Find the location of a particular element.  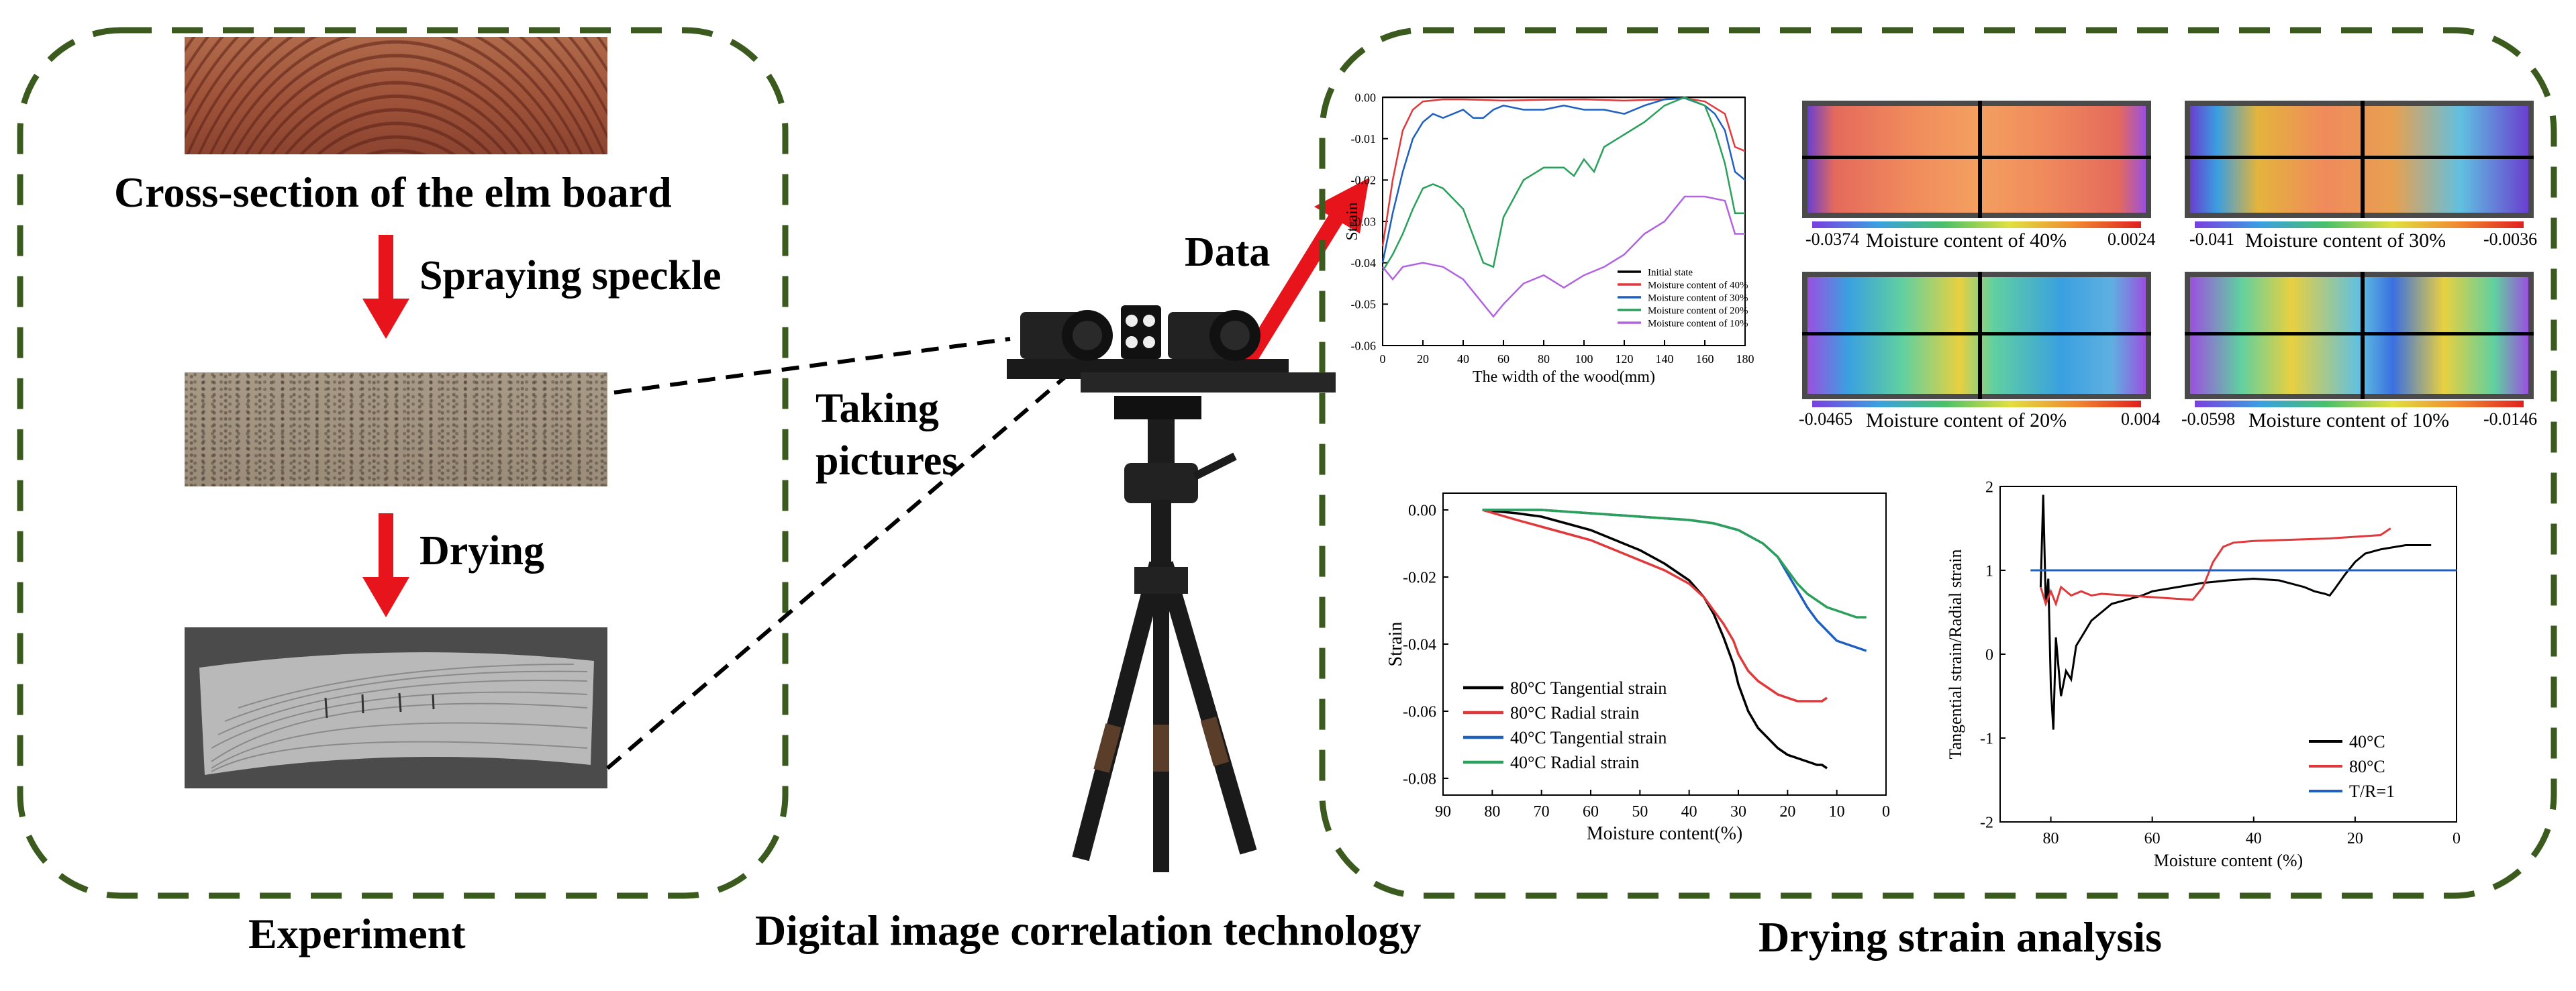

field-10-max: -0.0146 is located at coordinates (2510, 419).